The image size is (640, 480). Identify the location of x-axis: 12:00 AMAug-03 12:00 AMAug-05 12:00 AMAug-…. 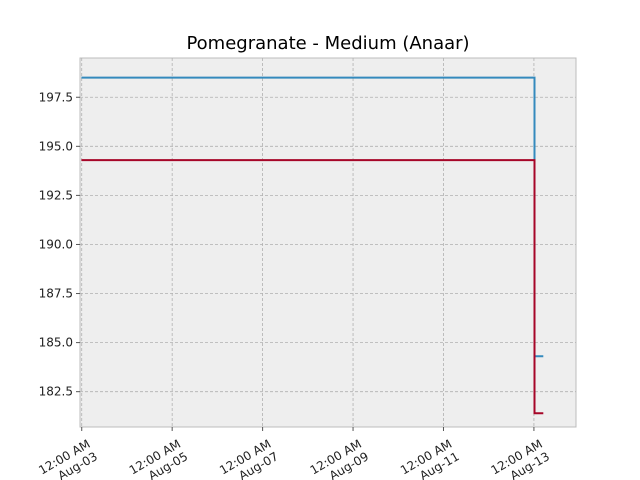
(294, 453).